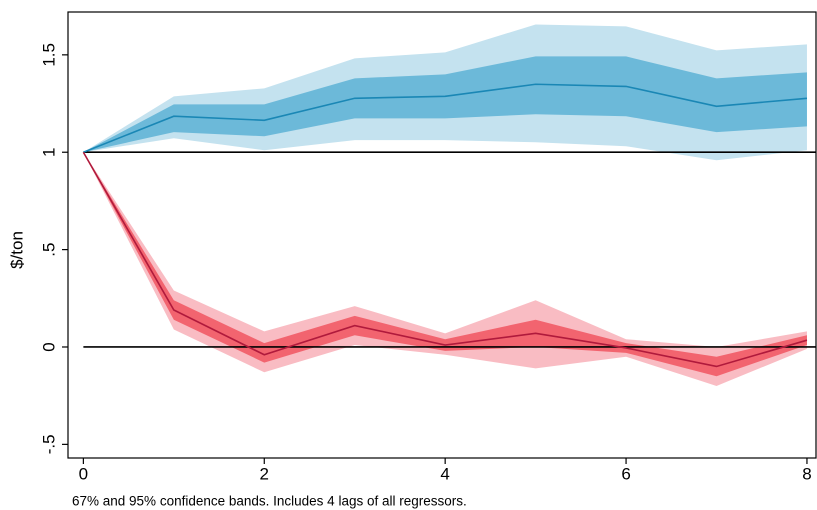 Image resolution: width=817 pixels, height=510 pixels. Describe the element at coordinates (48, 346) in the screenshot. I see `y-tick-label: 0` at that location.